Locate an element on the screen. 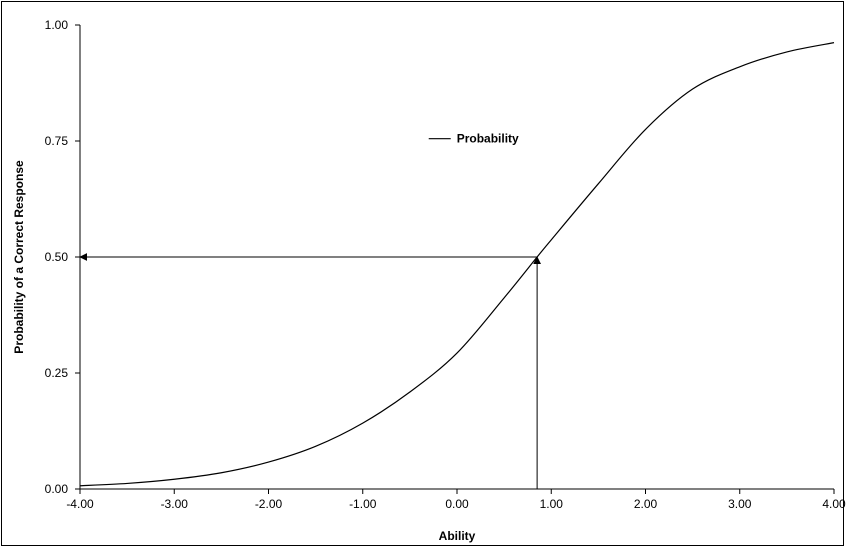  y-tick-label: 1.00 is located at coordinates (57, 25).